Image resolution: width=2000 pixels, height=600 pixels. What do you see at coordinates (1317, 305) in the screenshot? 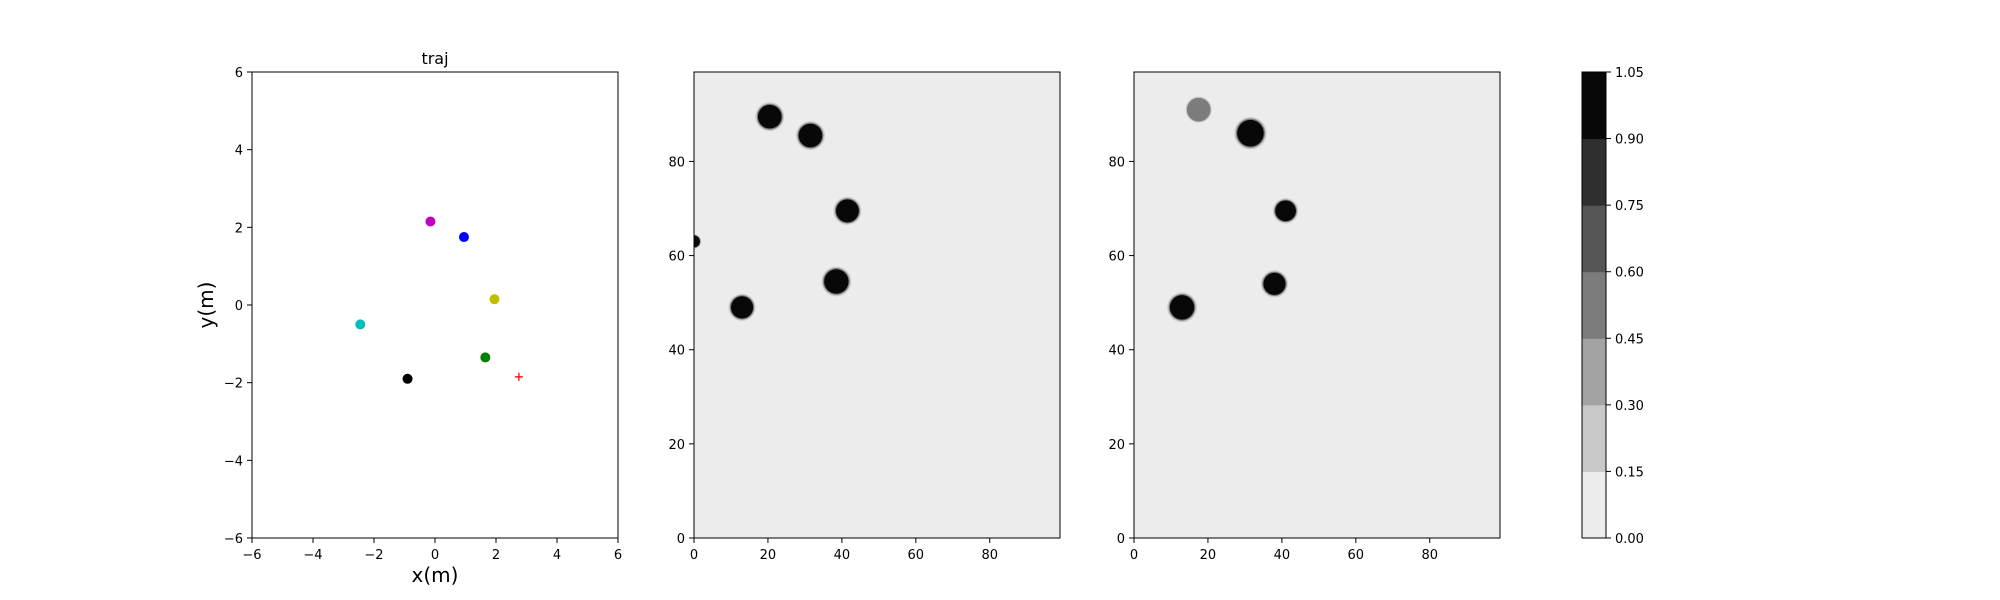
I see `heatmap-2-frame` at bounding box center [1317, 305].